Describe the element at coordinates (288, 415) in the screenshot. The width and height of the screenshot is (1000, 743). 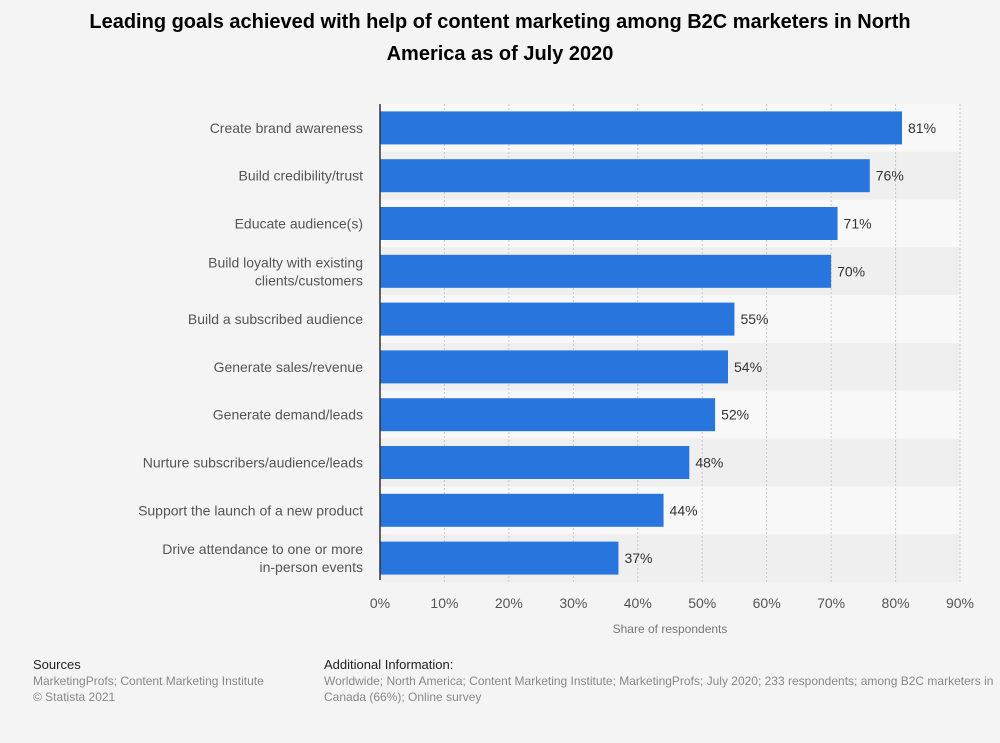
I see `category-label: Generate demand/leads` at that location.